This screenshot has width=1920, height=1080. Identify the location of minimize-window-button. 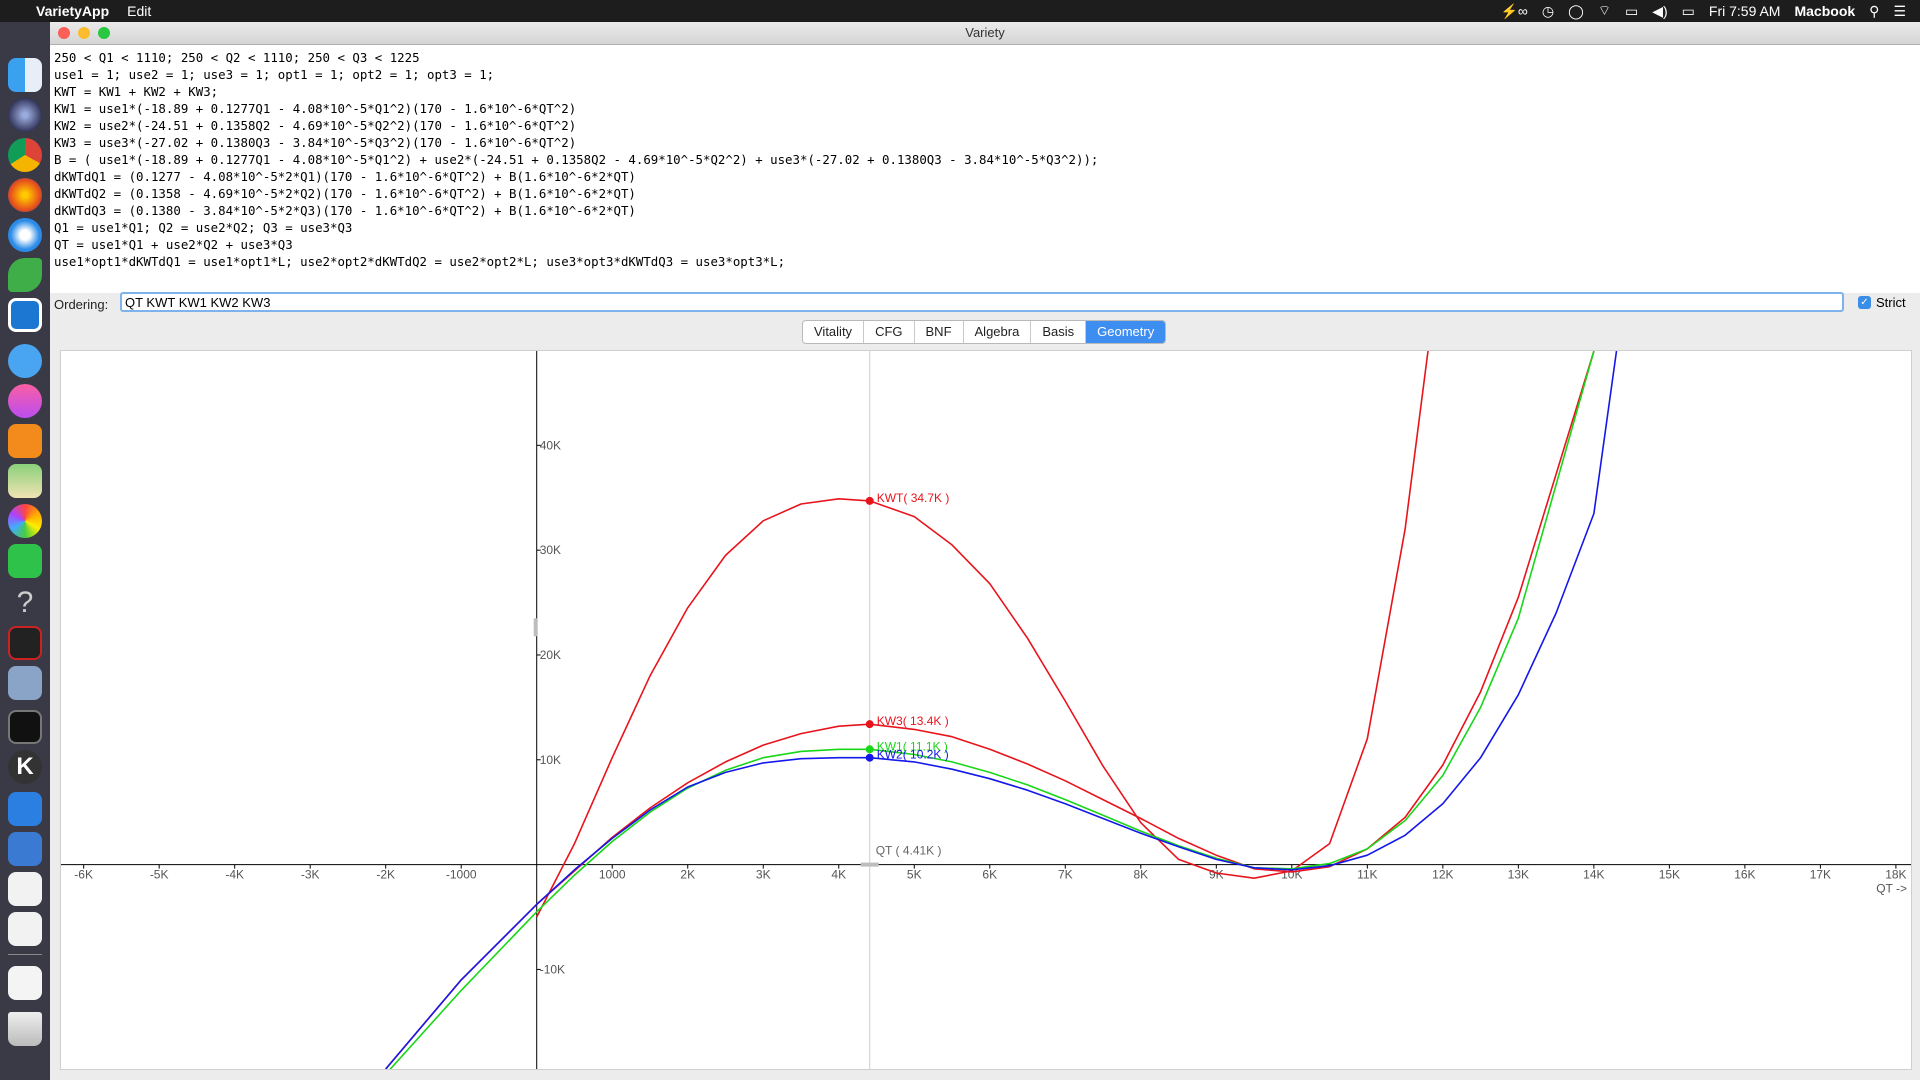
(84, 33).